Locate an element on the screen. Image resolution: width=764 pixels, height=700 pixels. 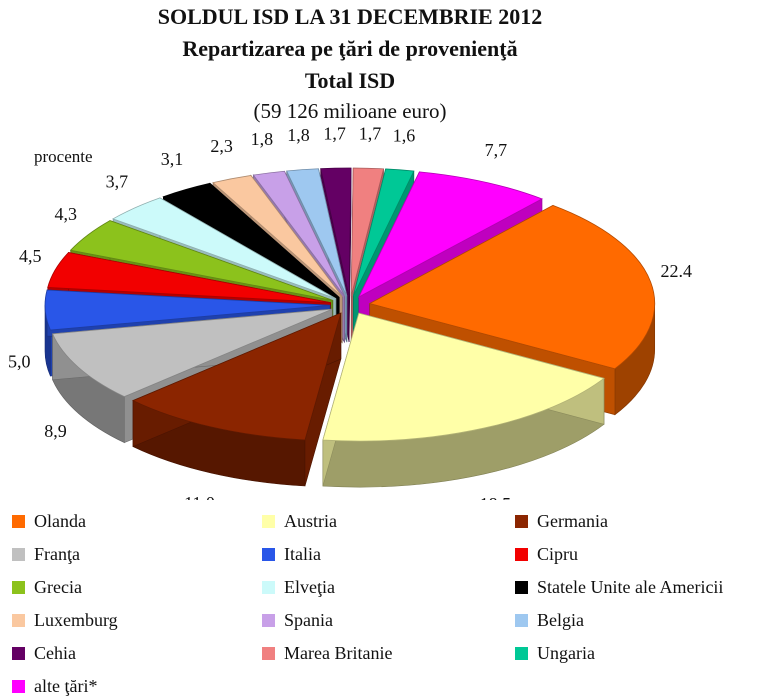
chart-subtitle-total: Total ISD is located at coordinates (350, 80).